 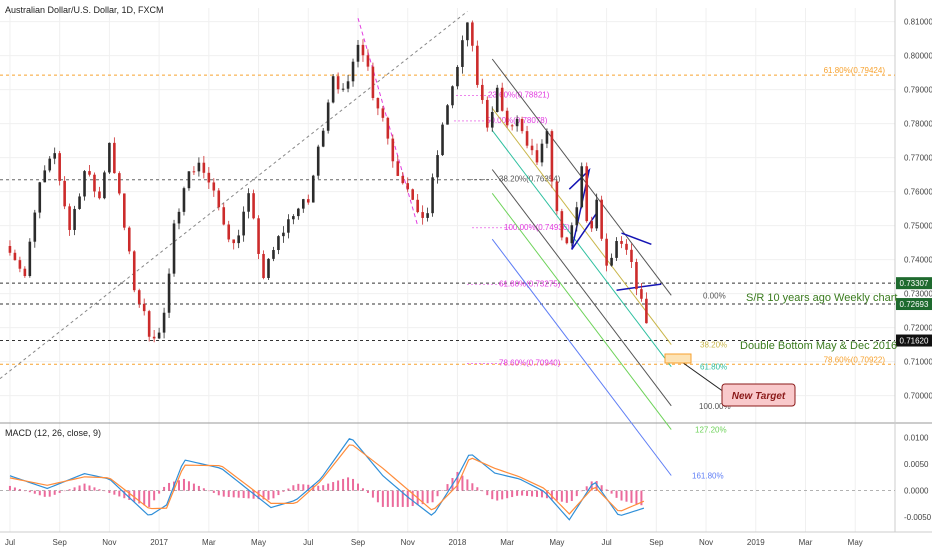 What do you see at coordinates (458, 542) in the screenshot?
I see `x-tick-9: 2018` at bounding box center [458, 542].